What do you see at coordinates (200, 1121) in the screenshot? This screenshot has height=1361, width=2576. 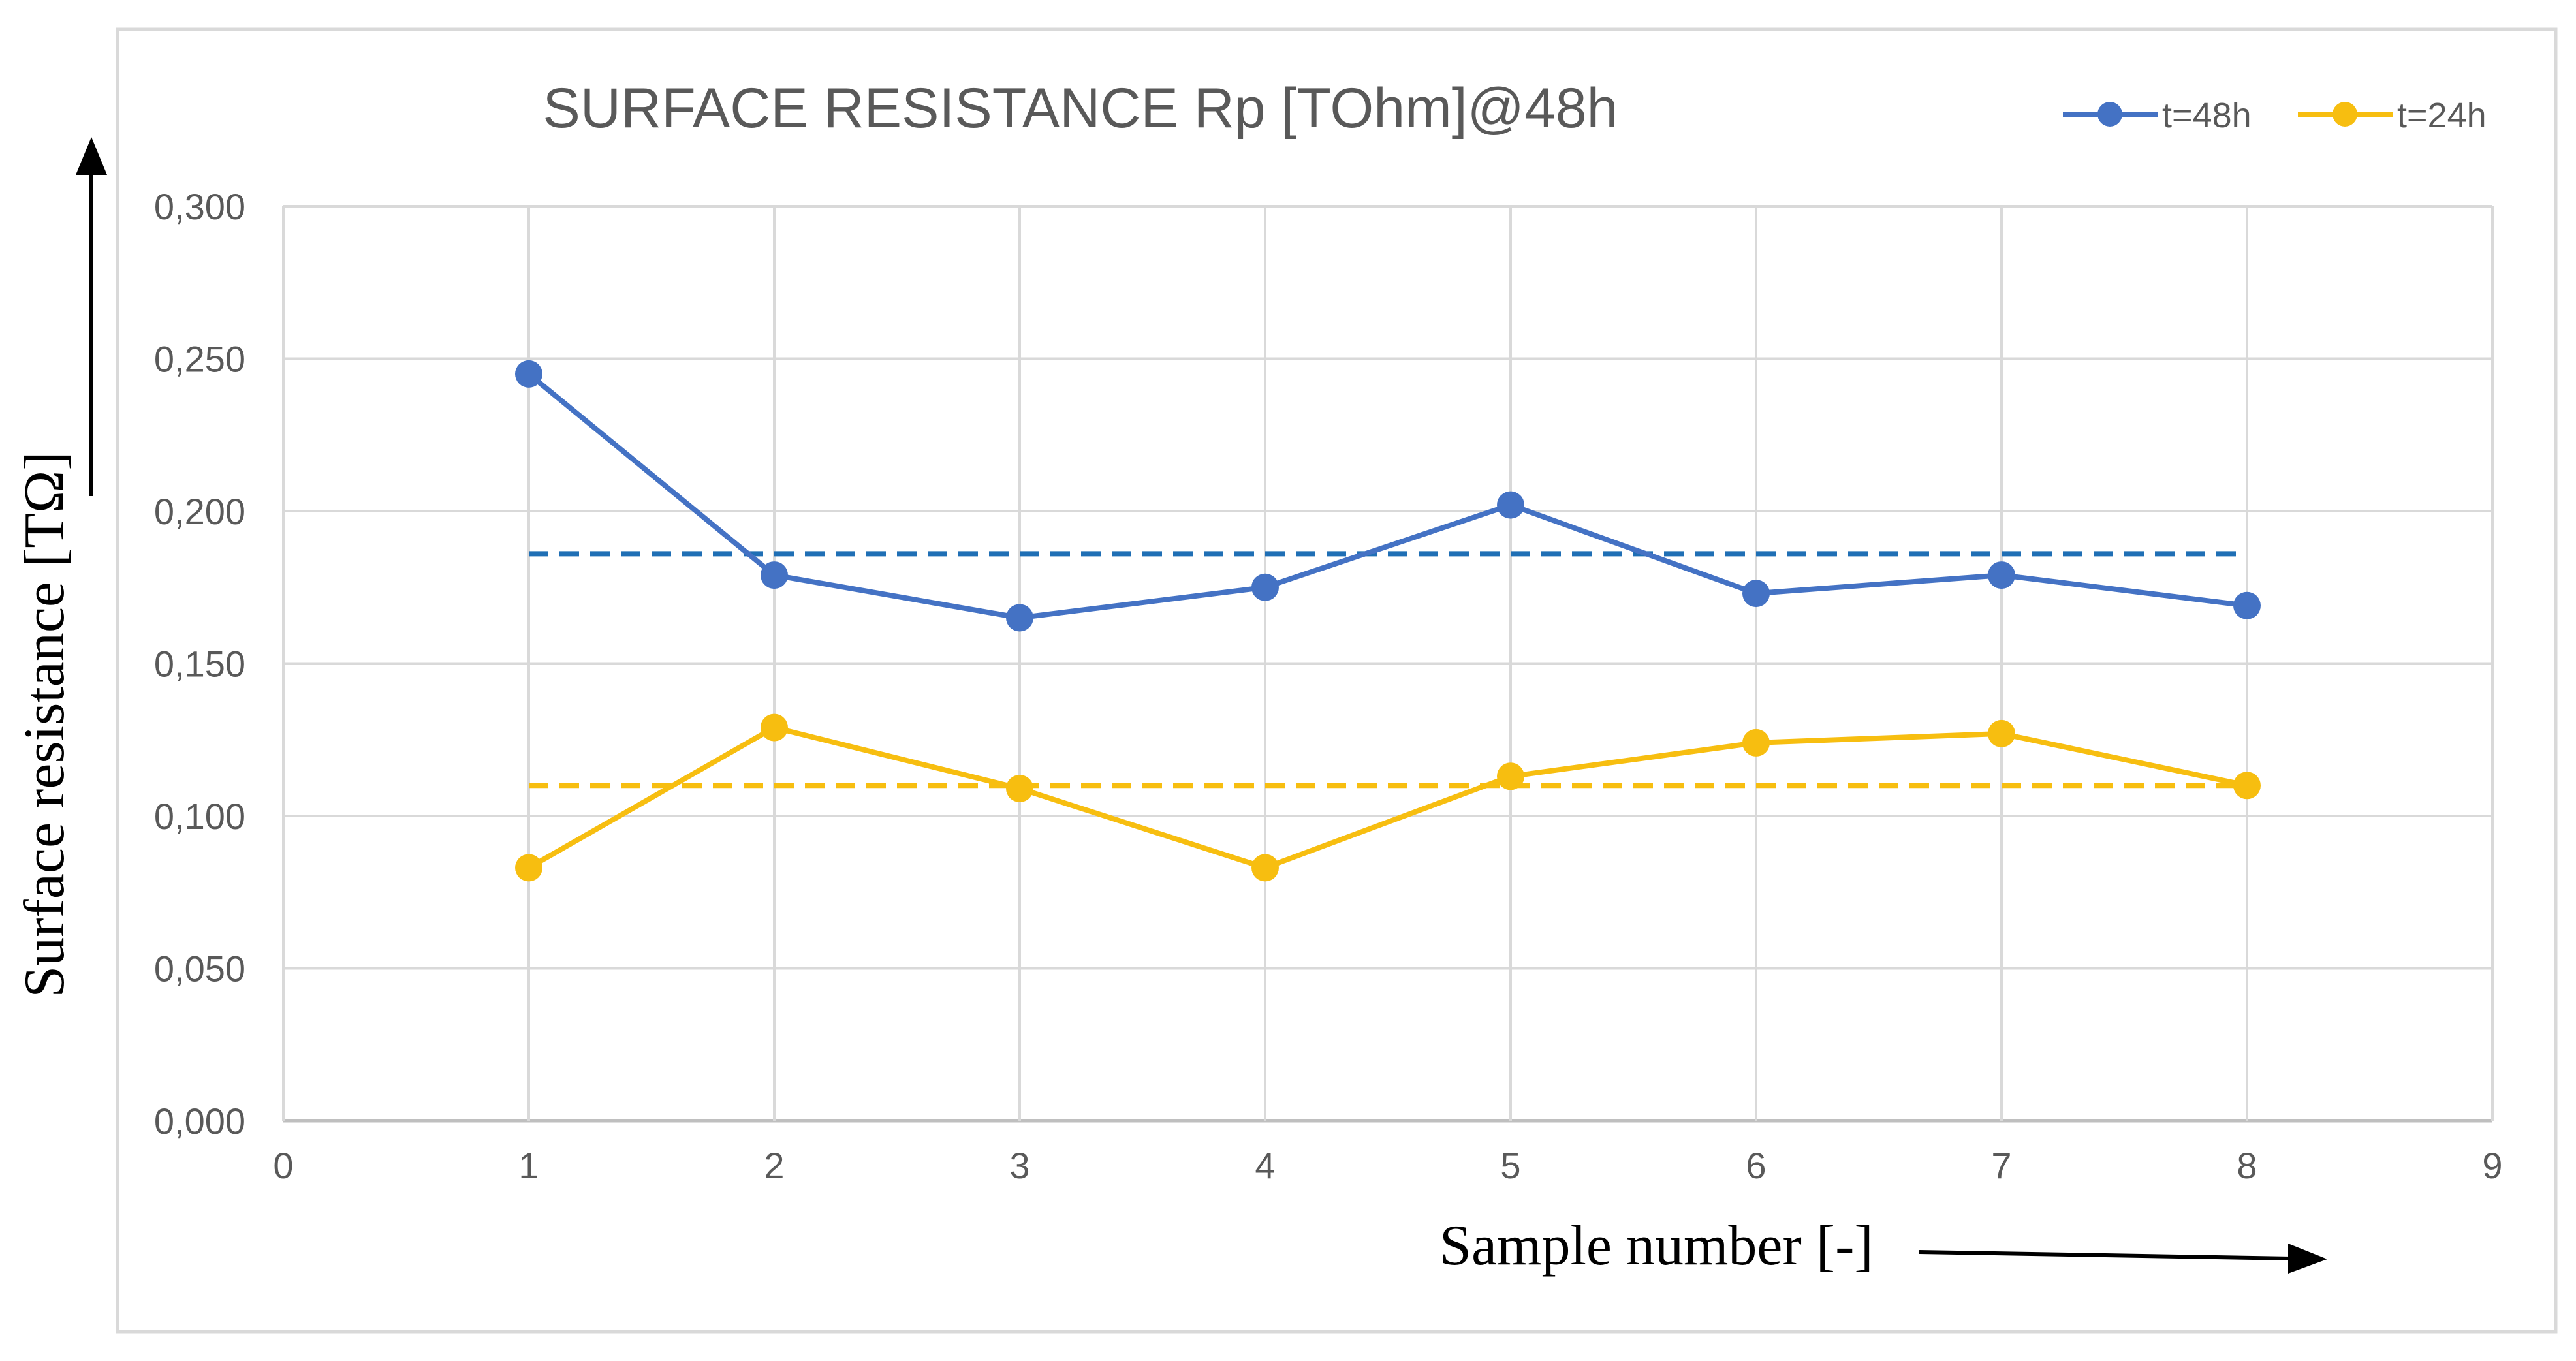 I see `y-tick-label: 0,000` at bounding box center [200, 1121].